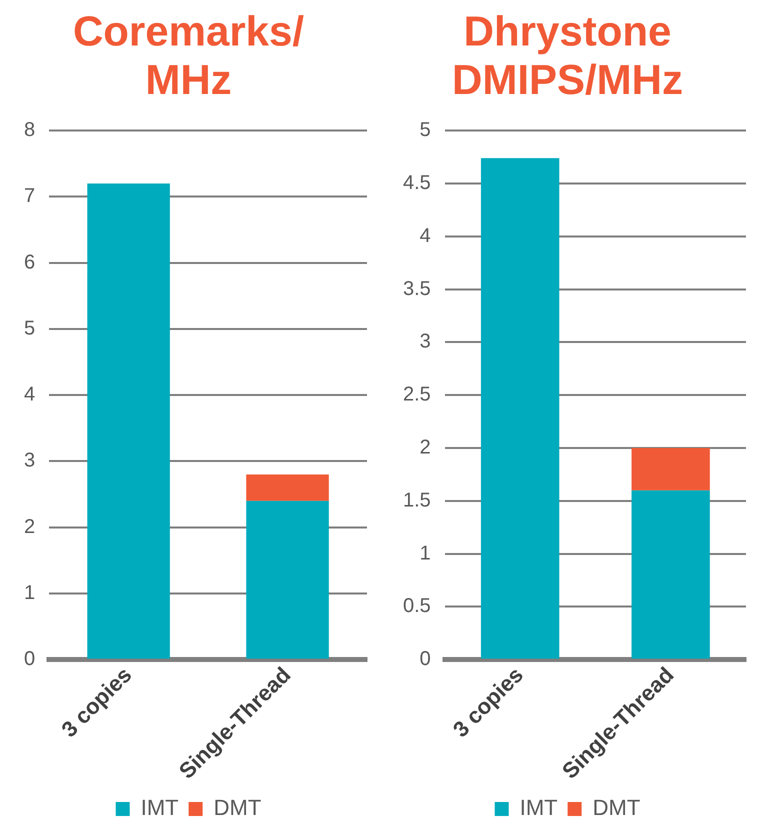  I want to click on y-tick-label: 0.5, so click(416, 606).